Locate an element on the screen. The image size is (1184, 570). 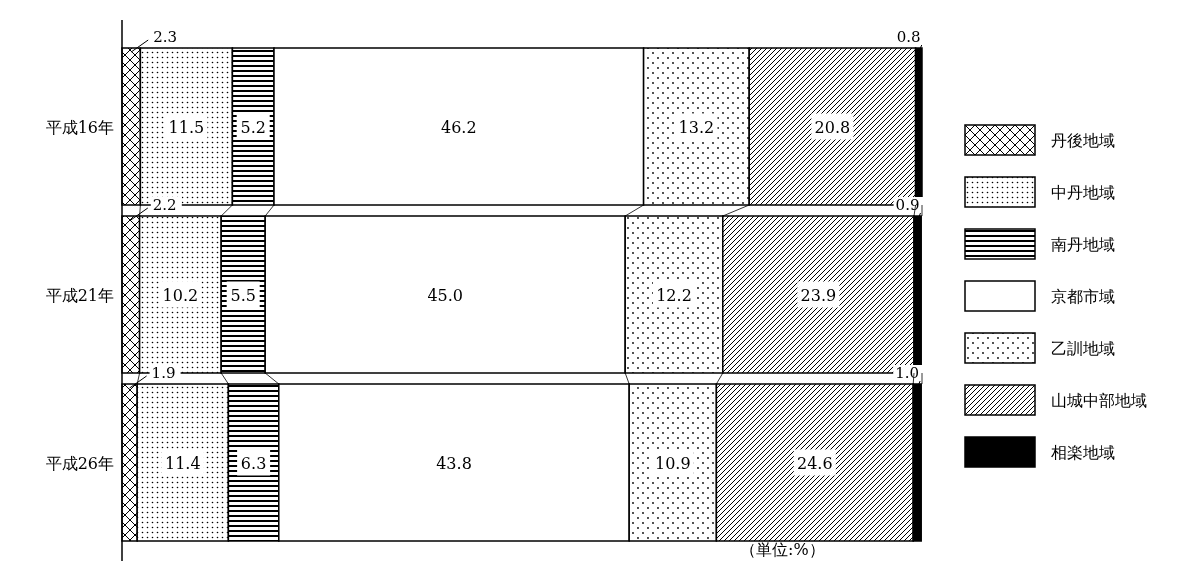
data-label: 13.2 is located at coordinates (696, 127).